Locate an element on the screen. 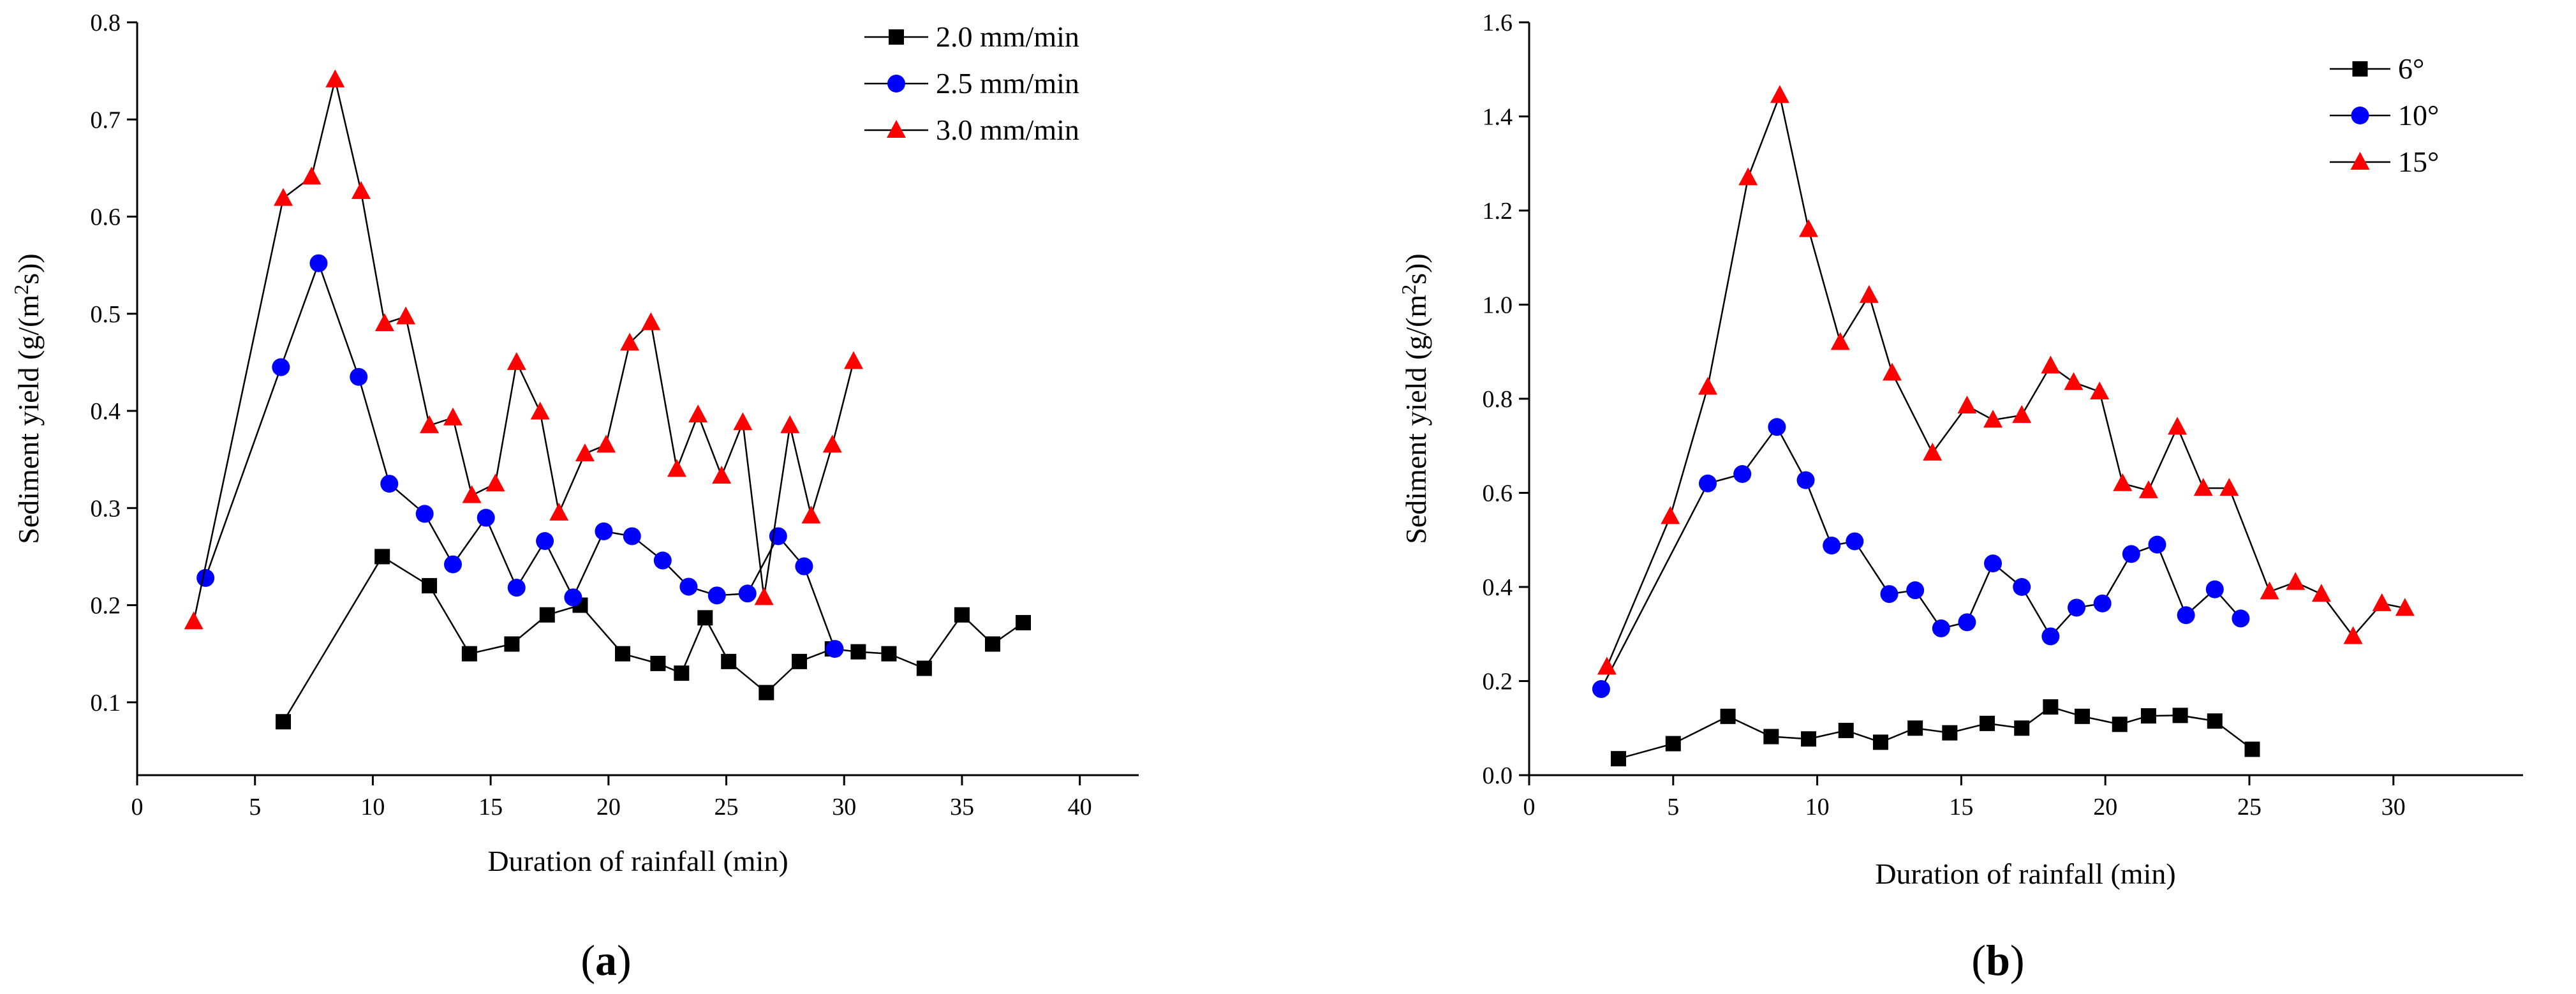 This screenshot has width=2576, height=994. y-tick-label: 0.4 is located at coordinates (106, 411).